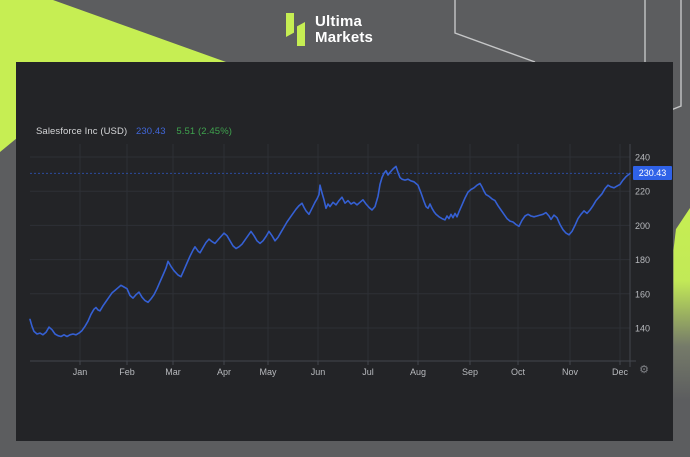  What do you see at coordinates (642, 294) in the screenshot?
I see `y-axis-label: 160` at bounding box center [642, 294].